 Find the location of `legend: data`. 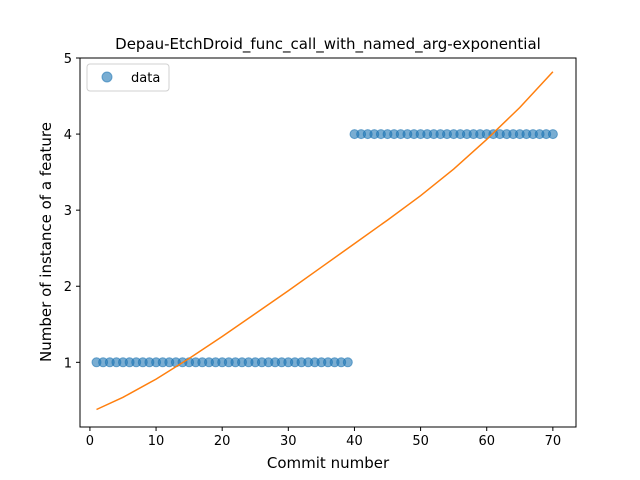

legend: data is located at coordinates (128, 77).